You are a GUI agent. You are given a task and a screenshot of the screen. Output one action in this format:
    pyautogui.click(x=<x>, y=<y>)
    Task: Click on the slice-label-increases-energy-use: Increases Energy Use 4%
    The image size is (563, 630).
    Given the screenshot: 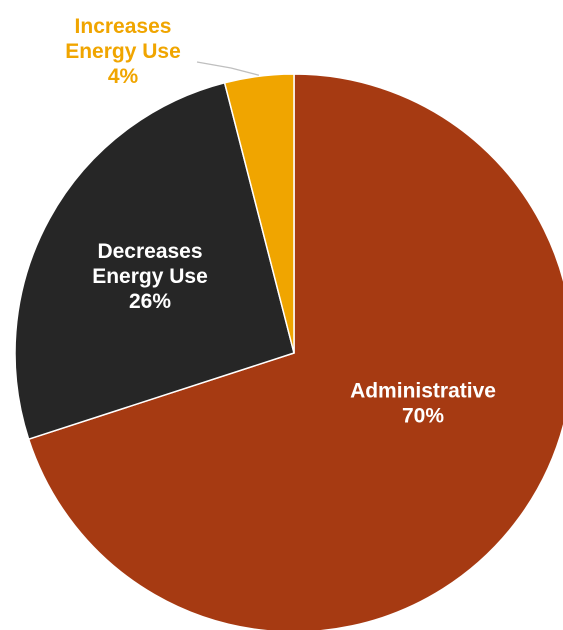 What is the action you would take?
    pyautogui.click(x=123, y=51)
    